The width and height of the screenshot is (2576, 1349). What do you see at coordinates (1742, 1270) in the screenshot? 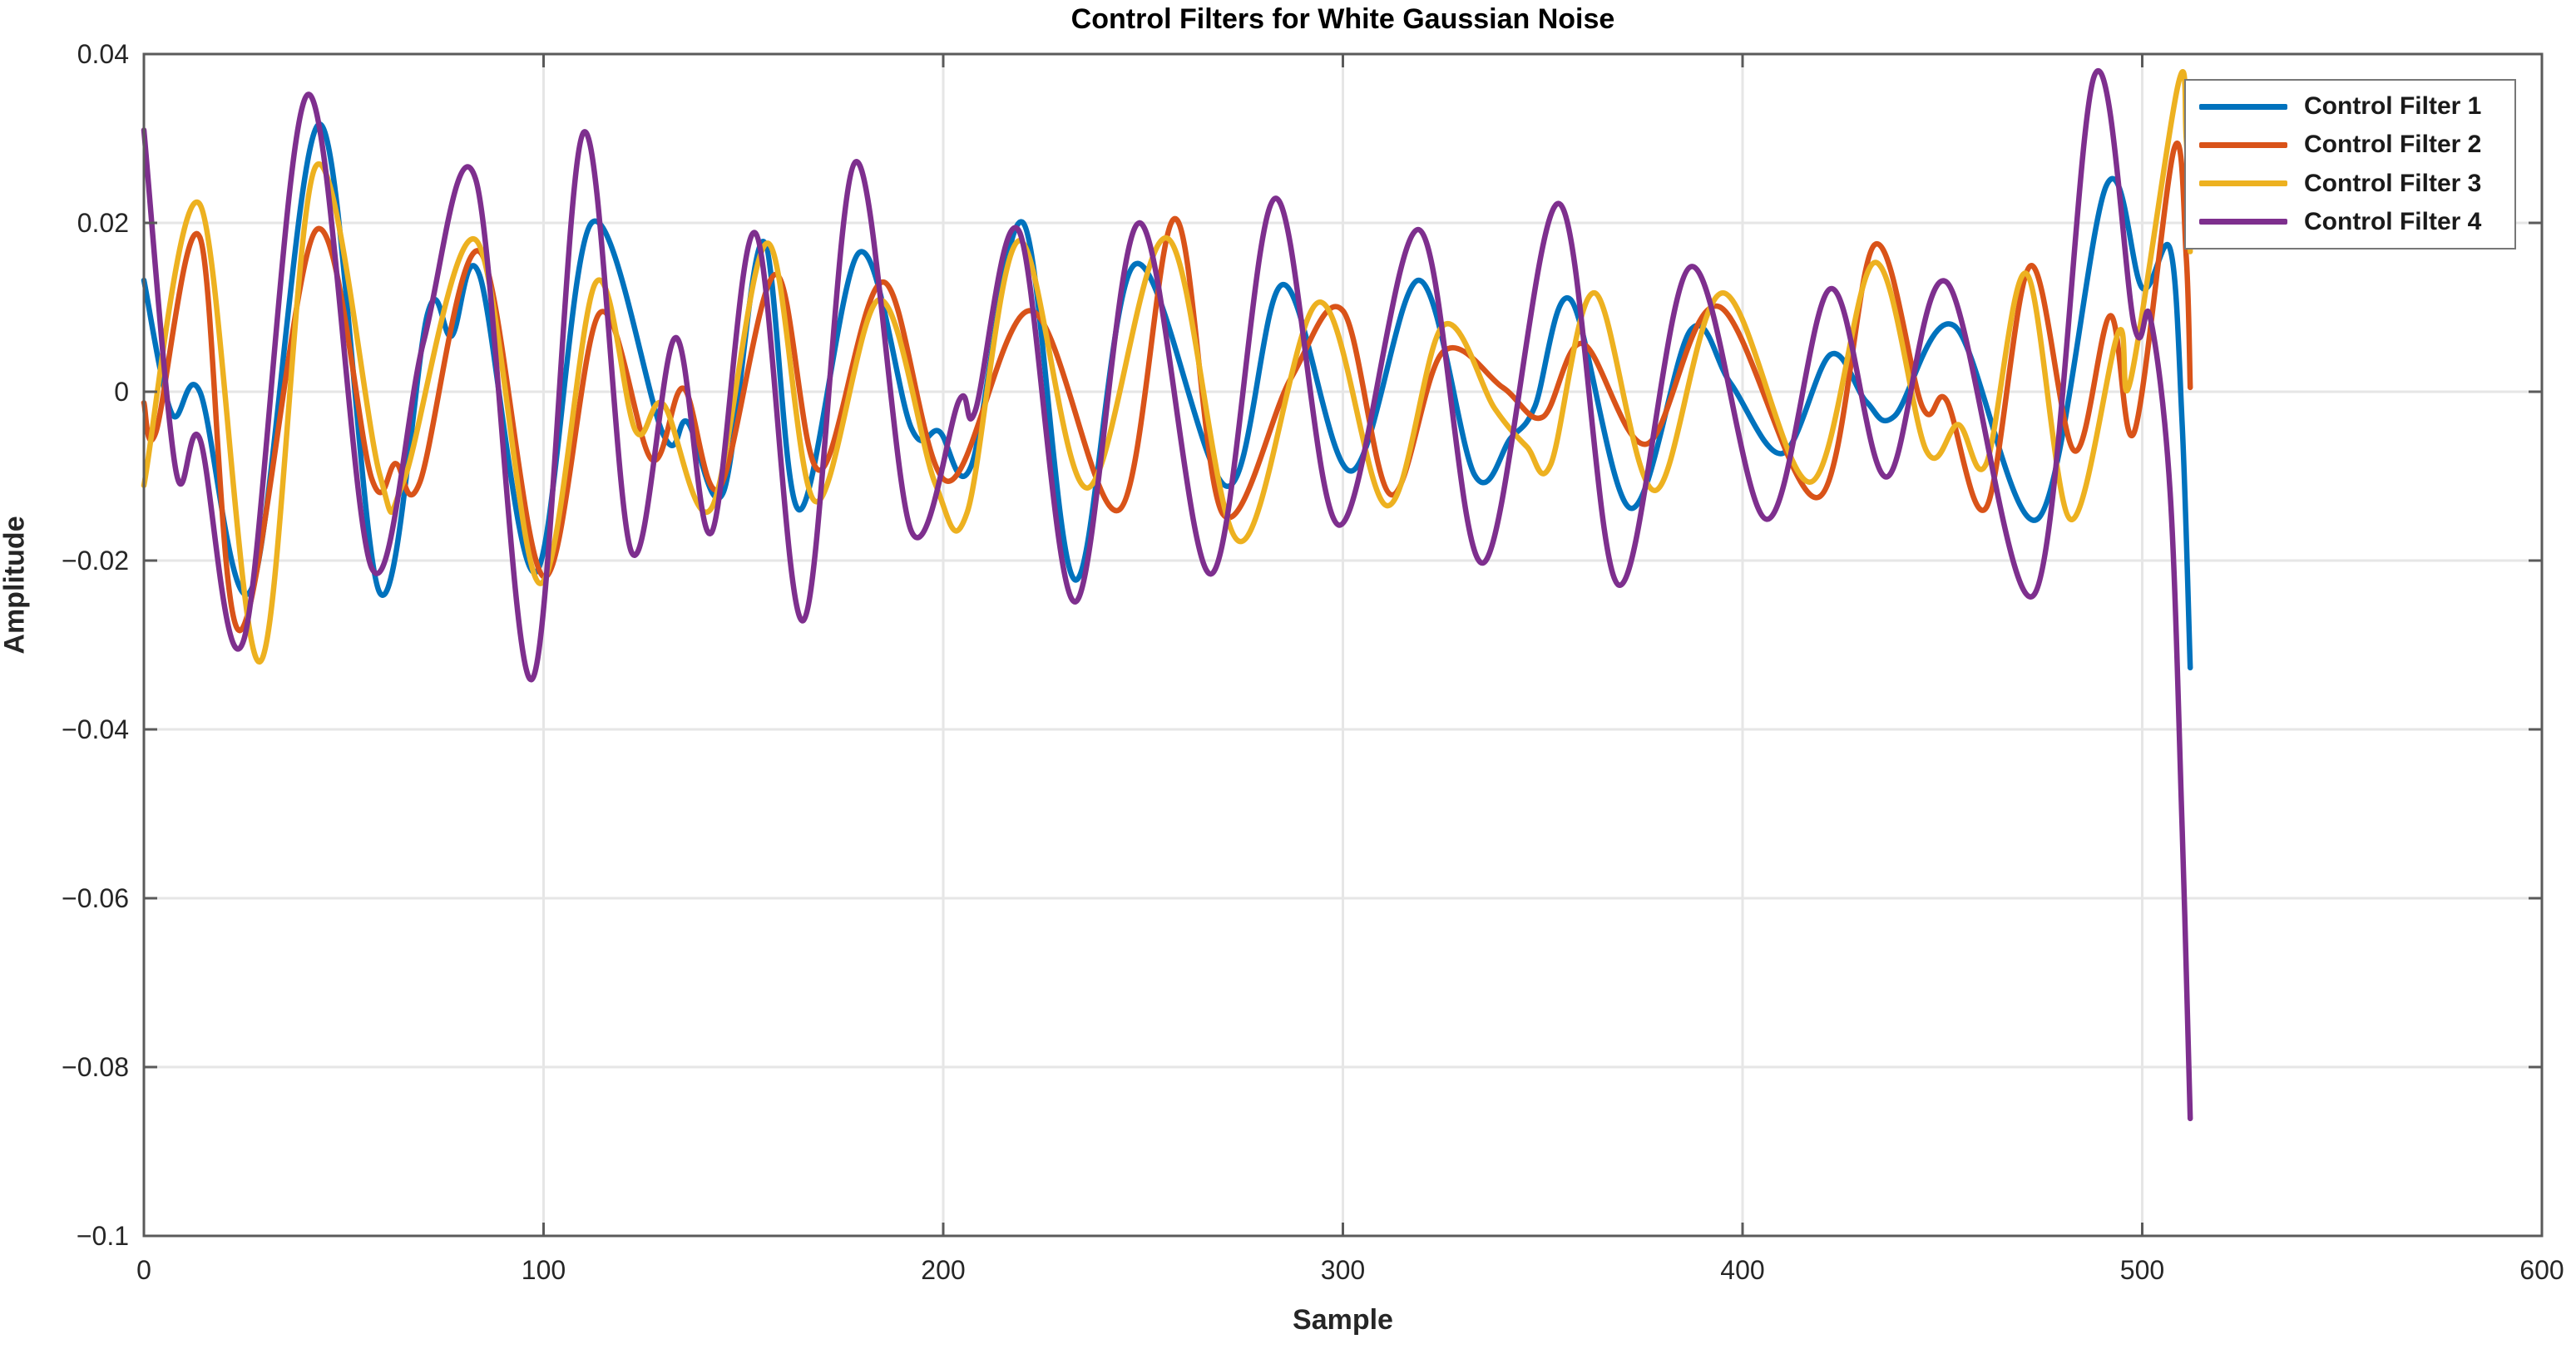
I see `x-tick-label: 400` at bounding box center [1742, 1270].